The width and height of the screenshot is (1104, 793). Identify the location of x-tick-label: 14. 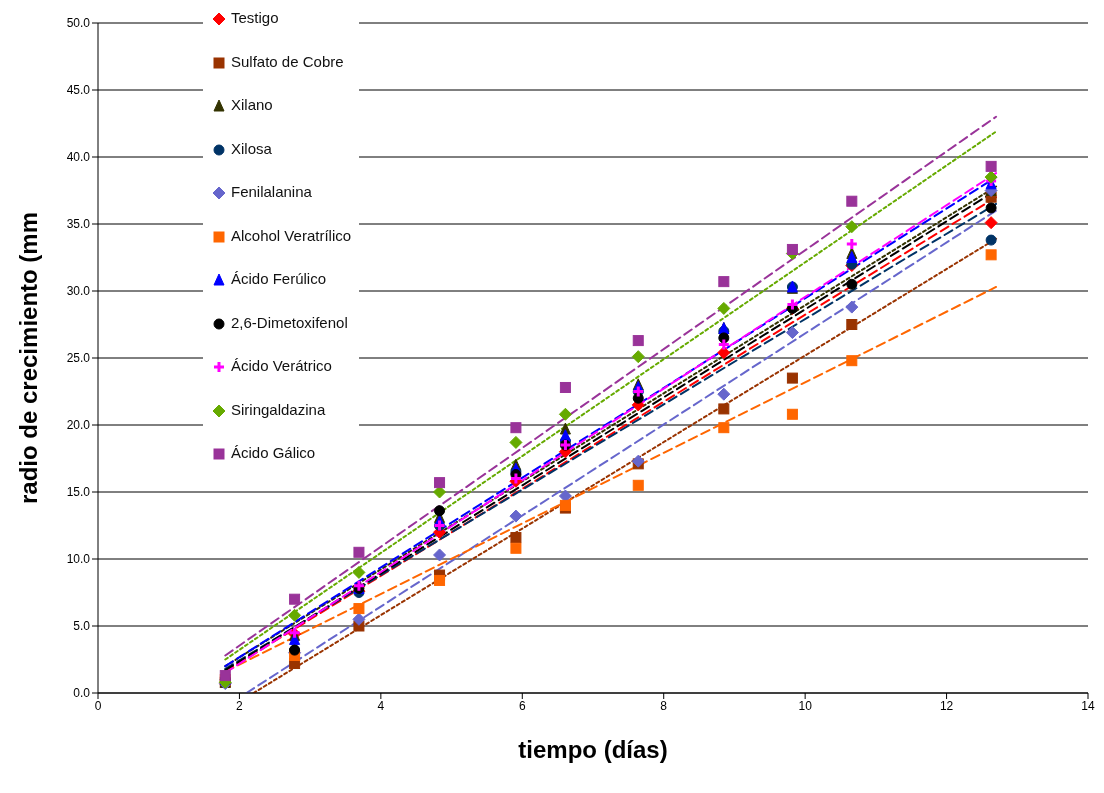
(1088, 705).